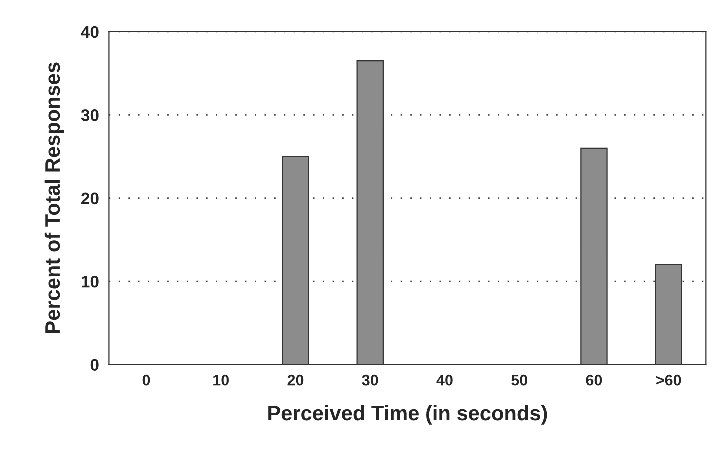 Image resolution: width=728 pixels, height=456 pixels. Describe the element at coordinates (296, 380) in the screenshot. I see `x-tick-label: 20` at that location.